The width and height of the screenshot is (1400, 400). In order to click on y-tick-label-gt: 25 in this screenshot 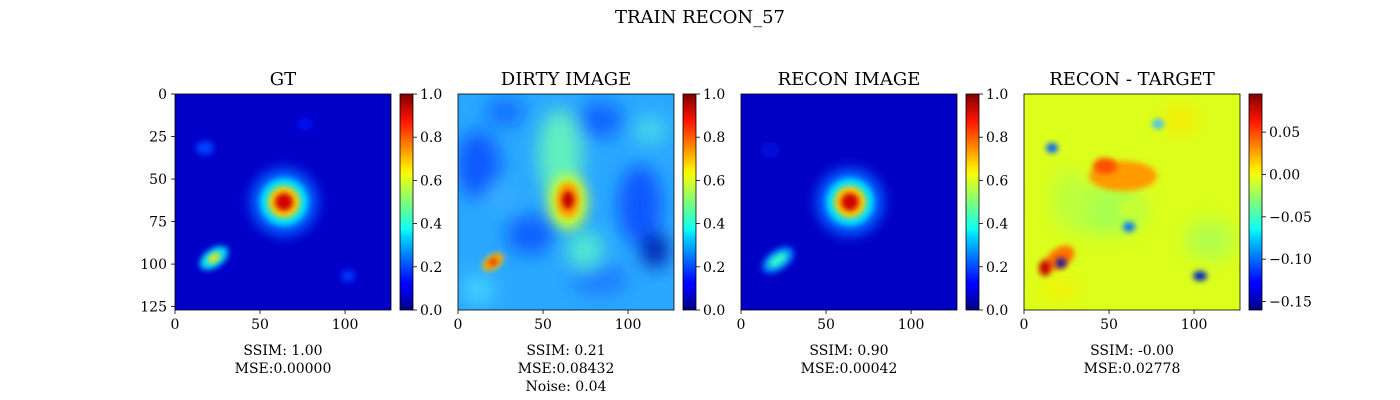, I will do `click(158, 138)`.